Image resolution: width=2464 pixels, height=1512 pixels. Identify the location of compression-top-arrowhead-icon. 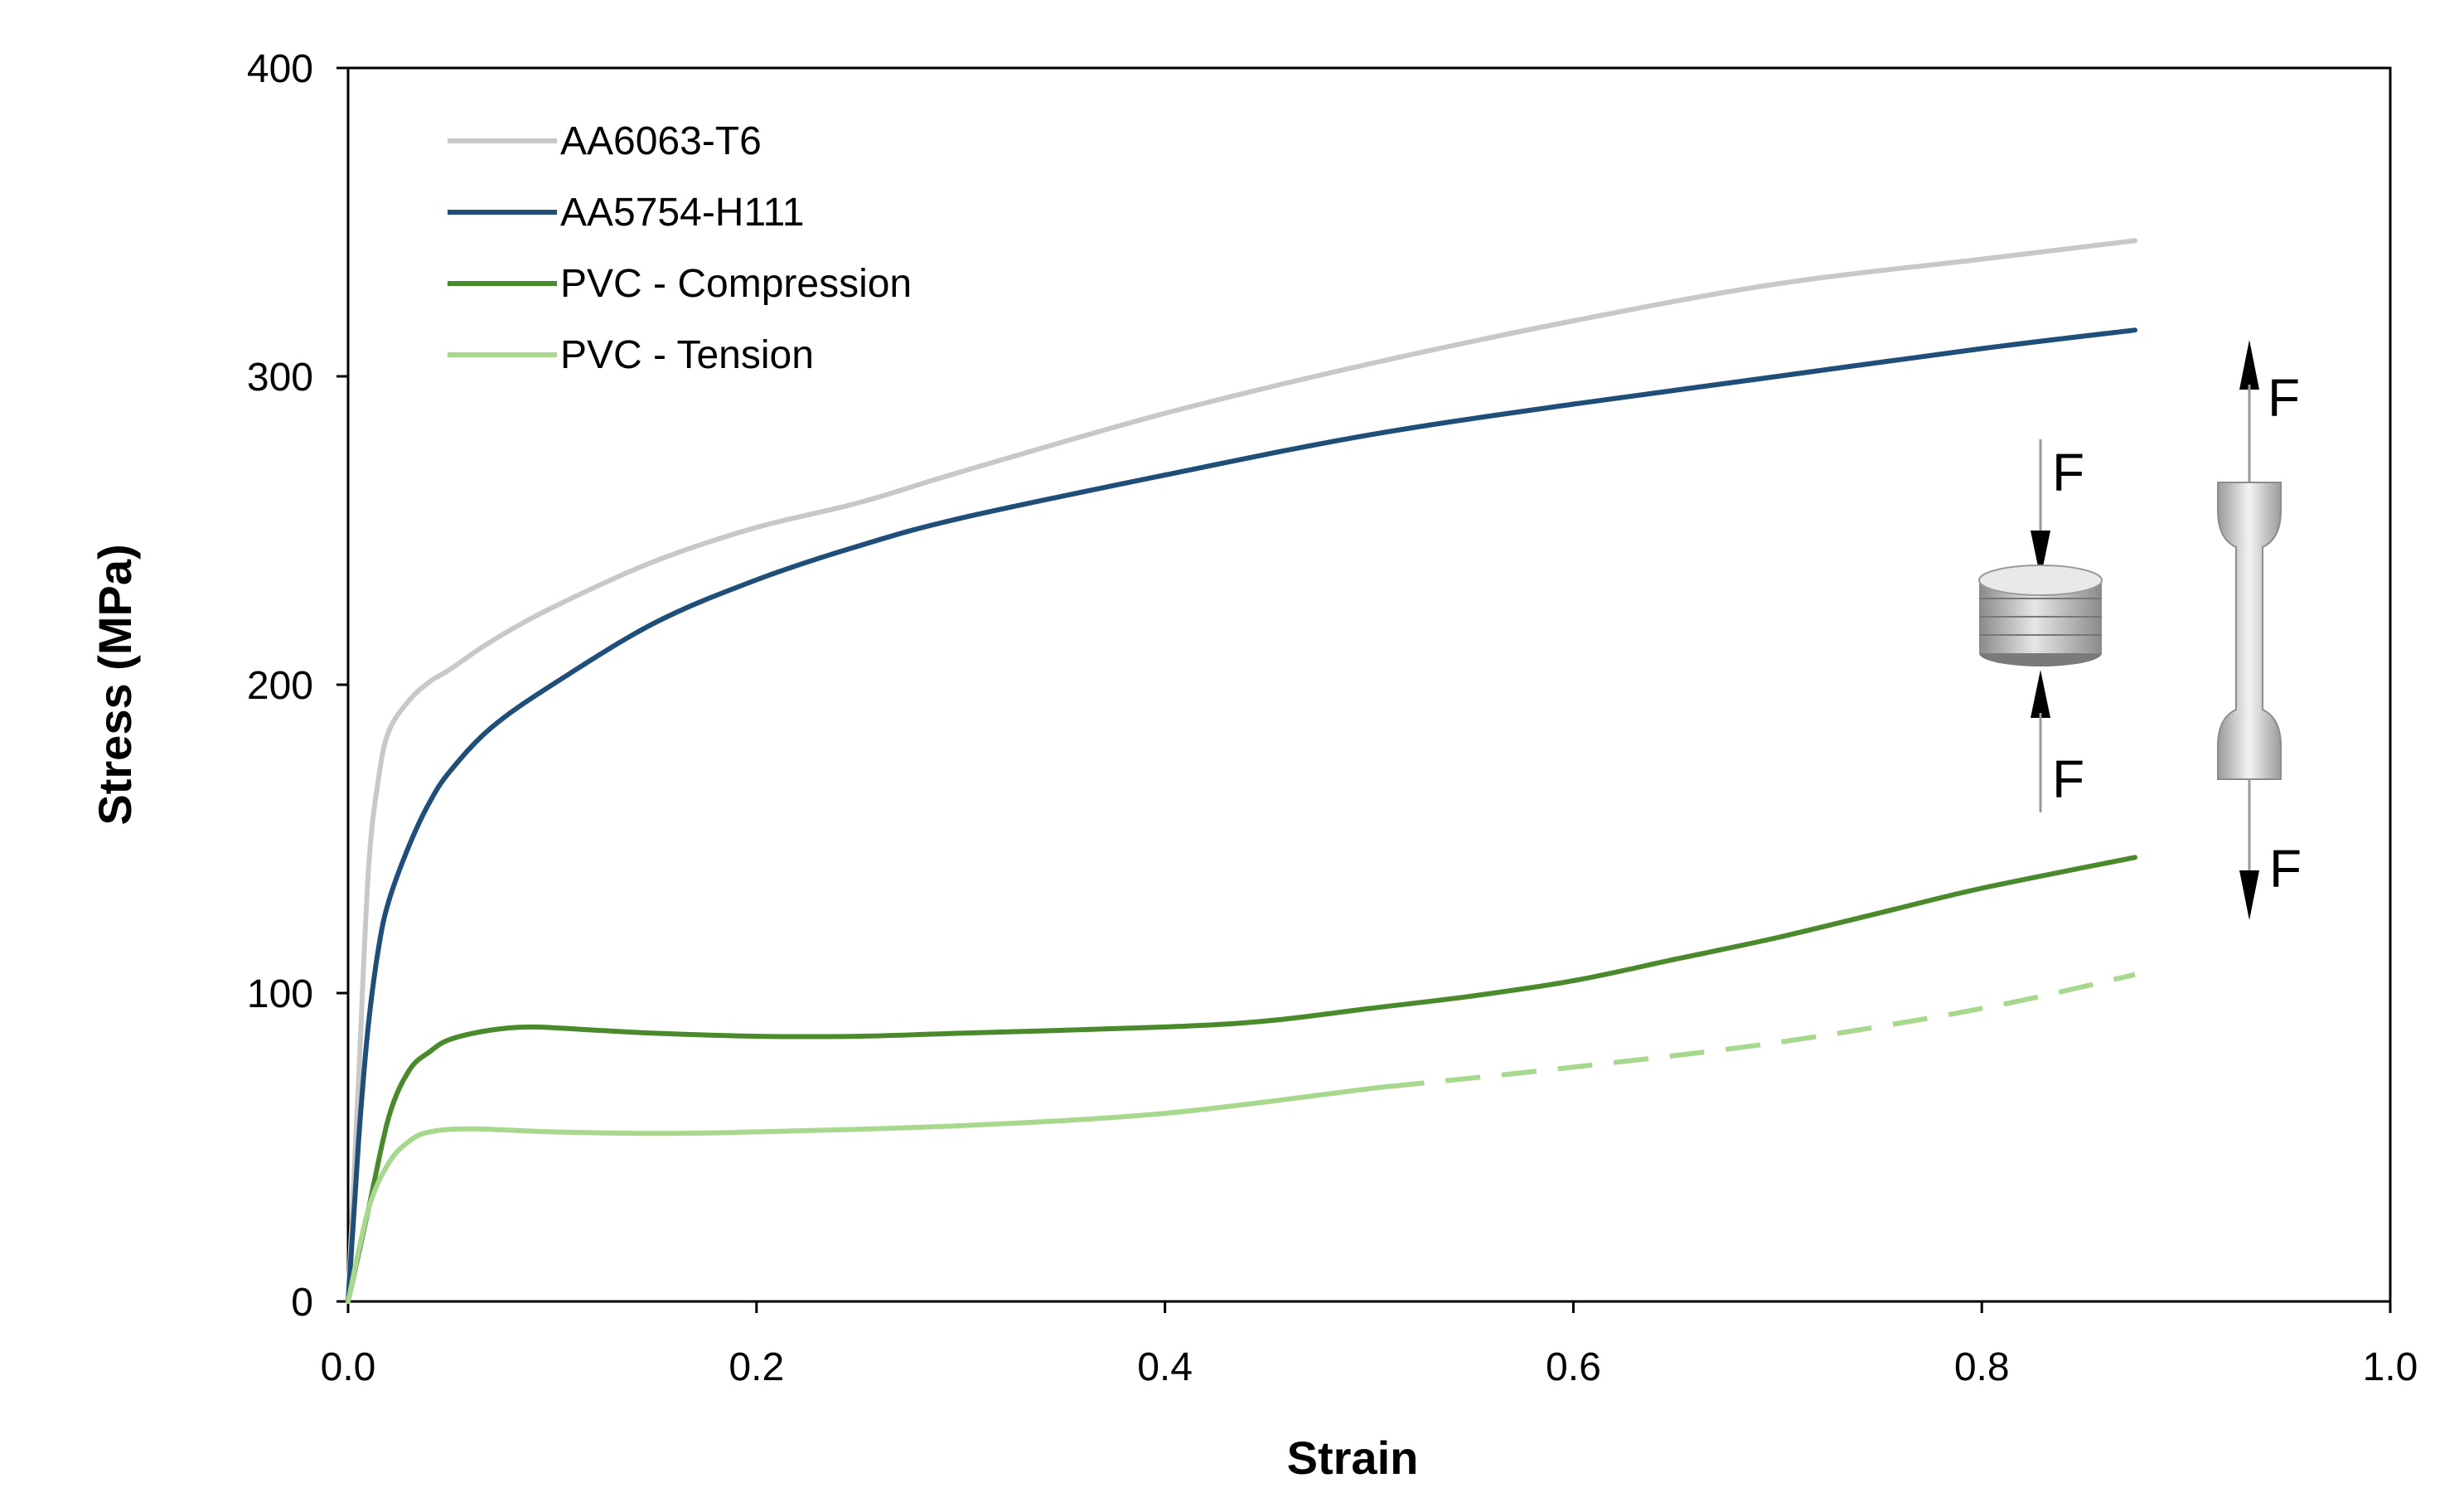
(2040, 555).